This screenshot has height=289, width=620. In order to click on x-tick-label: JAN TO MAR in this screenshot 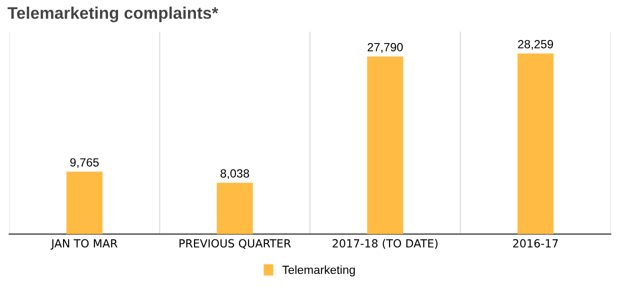, I will do `click(84, 244)`.